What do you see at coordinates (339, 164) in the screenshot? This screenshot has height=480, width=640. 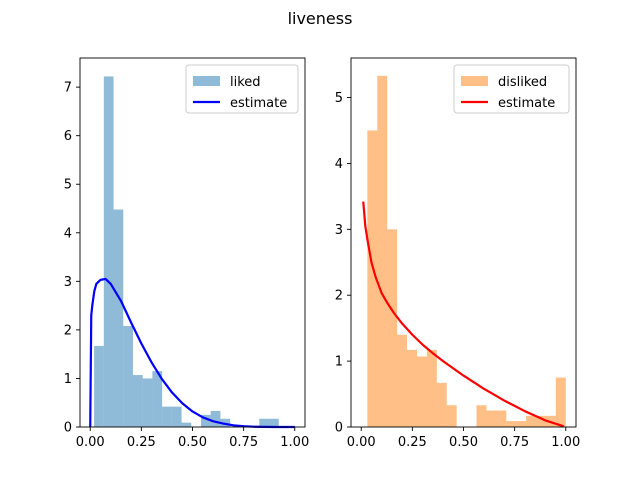 I see `disliked-y-tick-label: 4` at bounding box center [339, 164].